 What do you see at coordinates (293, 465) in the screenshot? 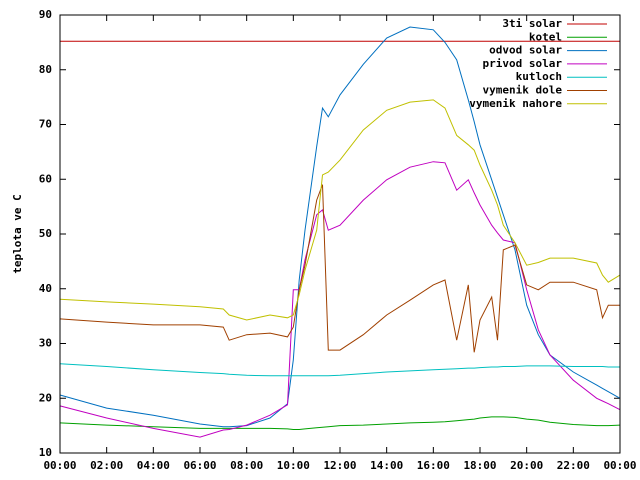
I see `x-tick-label: 10:00` at bounding box center [293, 465].